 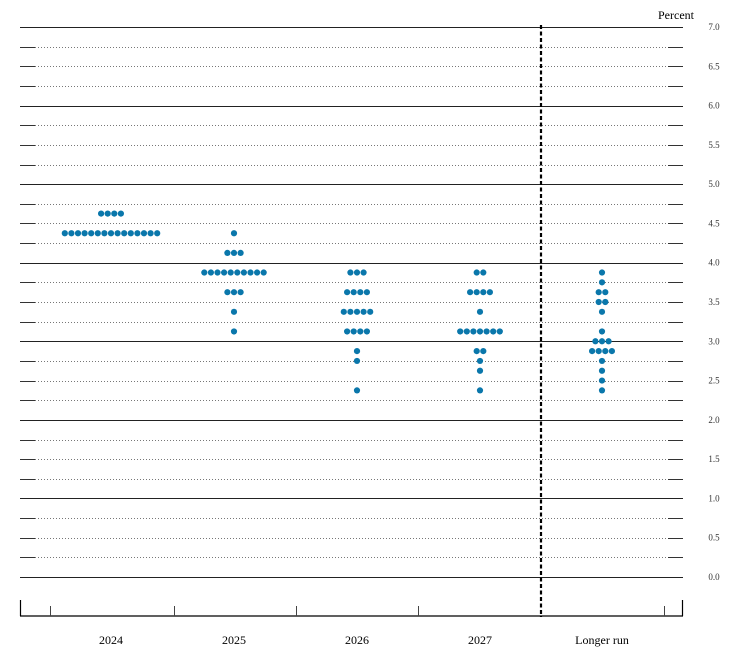 I want to click on y-tick-label: 4.0, so click(x=714, y=263).